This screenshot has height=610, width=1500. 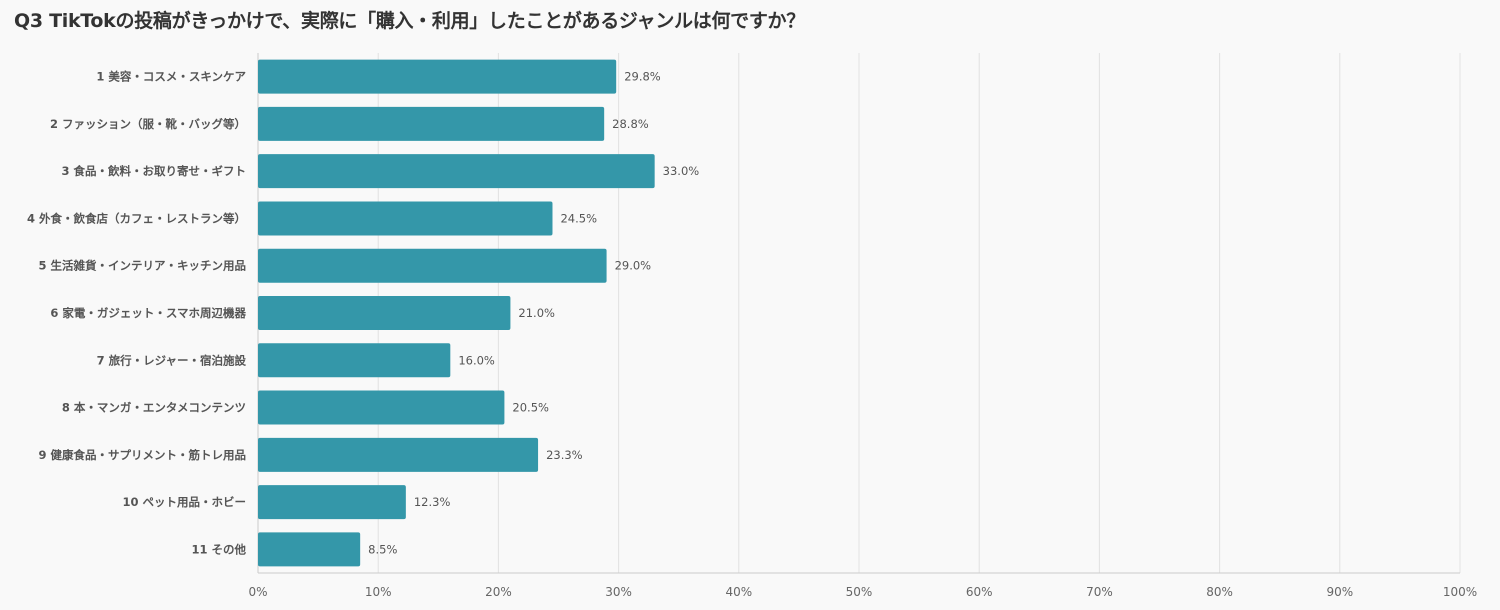 What do you see at coordinates (184, 502) in the screenshot?
I see `category-label: 10 ペット用品・ホビー` at bounding box center [184, 502].